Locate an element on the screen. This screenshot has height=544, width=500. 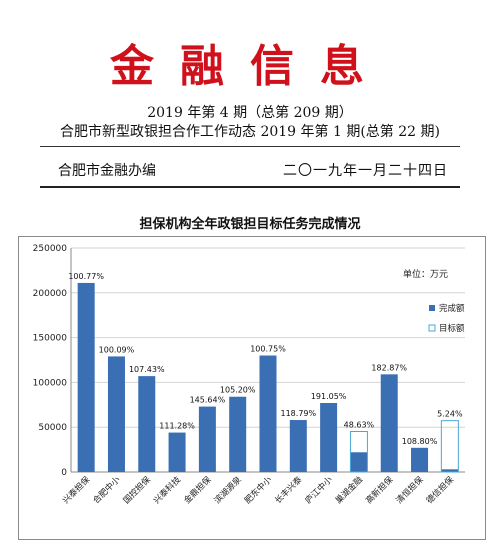
divider-bottom is located at coordinates (250, 187).